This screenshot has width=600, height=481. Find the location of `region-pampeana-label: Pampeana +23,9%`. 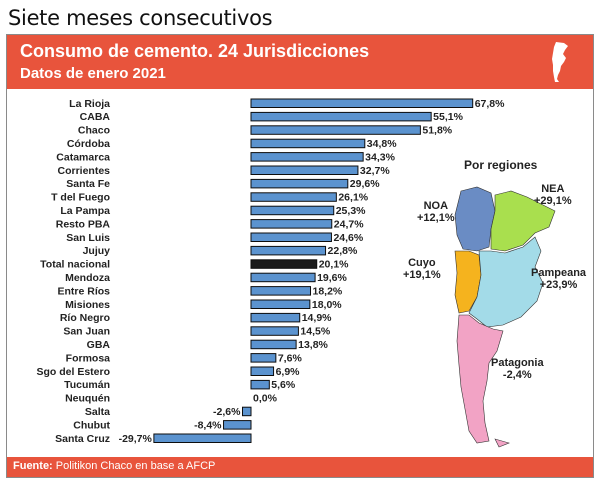

region-pampeana-label: Pampeana +23,9% is located at coordinates (559, 279).